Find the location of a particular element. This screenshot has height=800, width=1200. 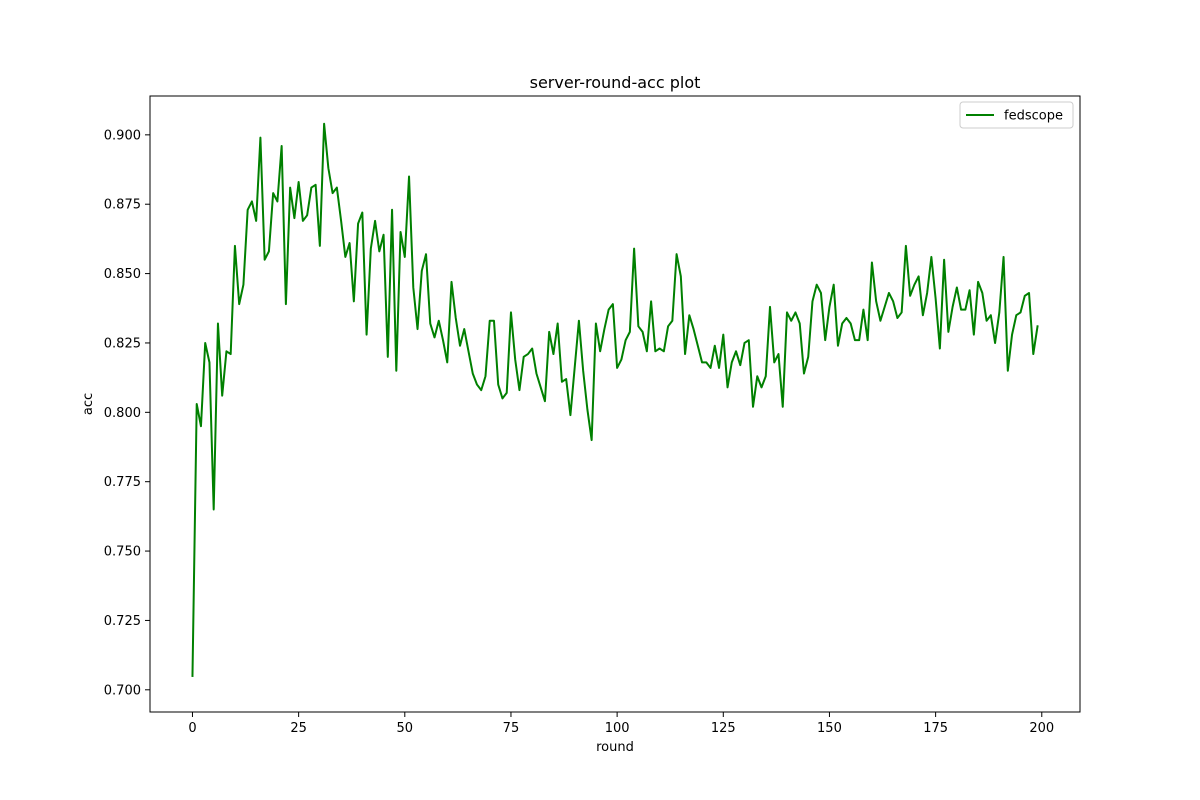

x-tick-label: 150 is located at coordinates (829, 728).